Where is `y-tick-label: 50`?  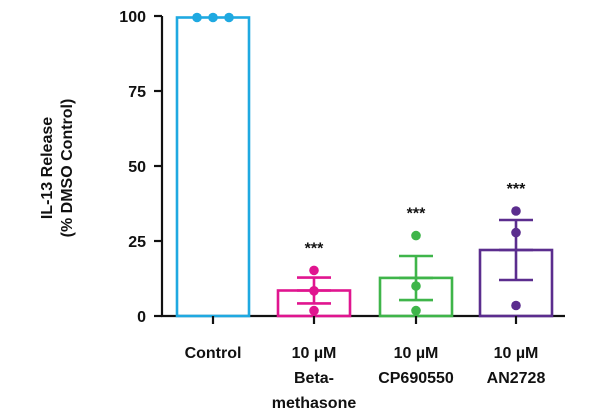
y-tick-label: 50 is located at coordinates (137, 167).